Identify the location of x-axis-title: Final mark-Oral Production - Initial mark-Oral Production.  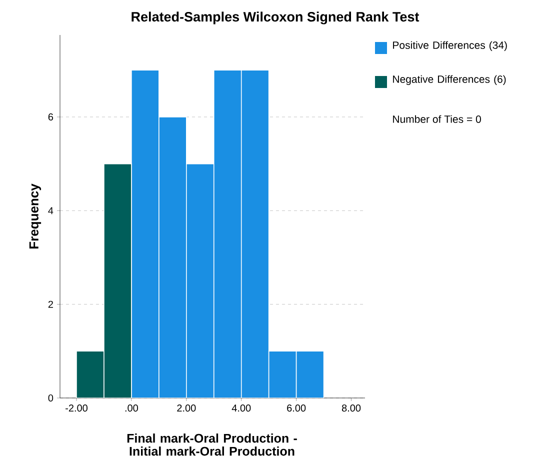
(212, 445).